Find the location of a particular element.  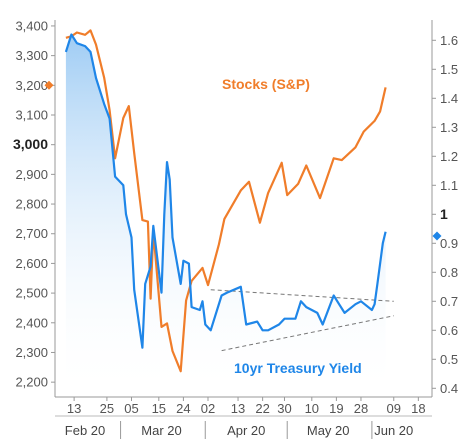

right-tick-label: 0.6 is located at coordinates (449, 330).